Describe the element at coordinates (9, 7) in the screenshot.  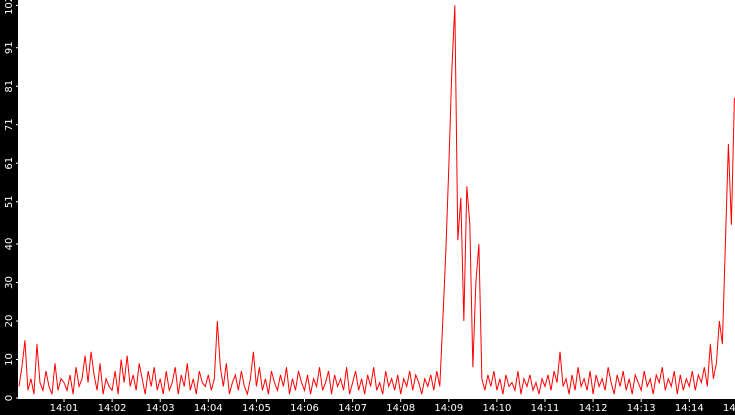
I see `y-tick-label: 102` at that location.